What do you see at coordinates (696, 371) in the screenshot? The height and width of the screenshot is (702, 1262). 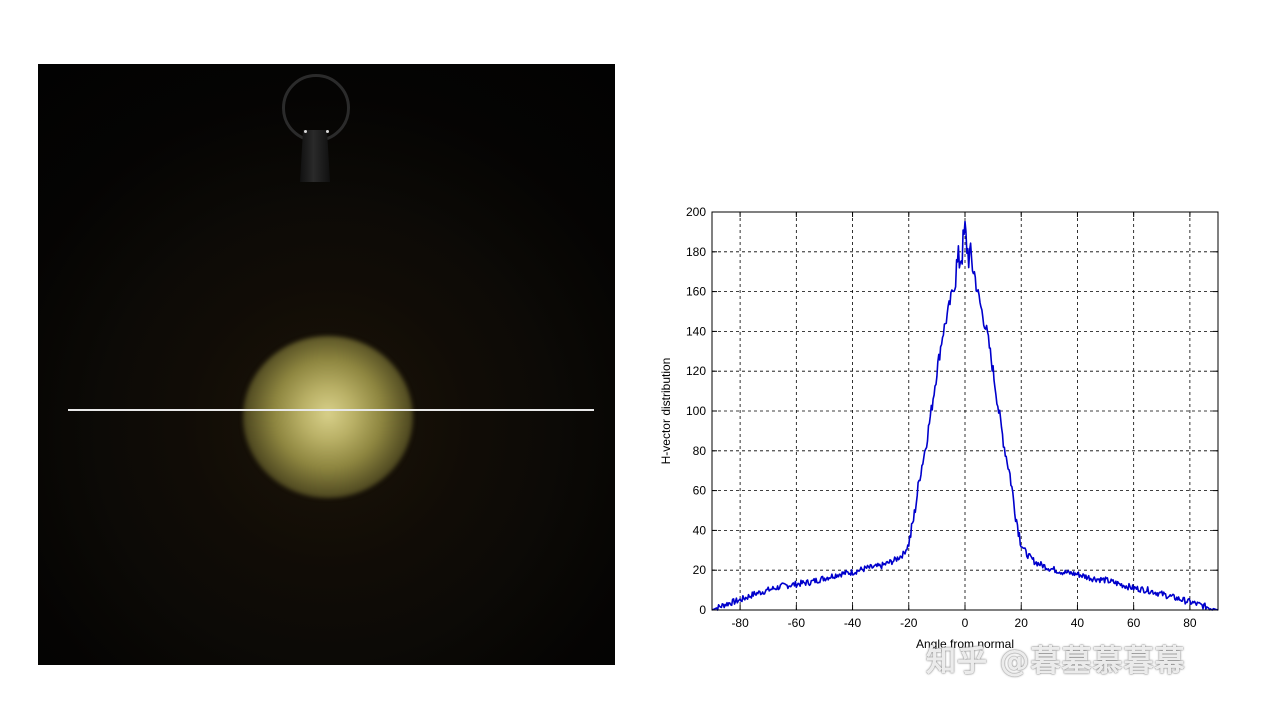 I see `y-tick-label: 120` at bounding box center [696, 371].